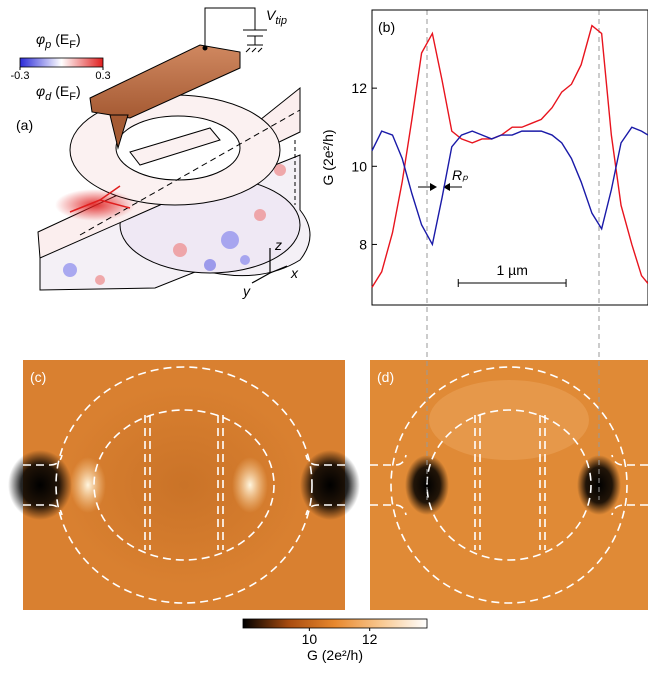 This screenshot has width=648, height=677. What do you see at coordinates (278, 245) in the screenshot?
I see `axis-z: z` at bounding box center [278, 245].